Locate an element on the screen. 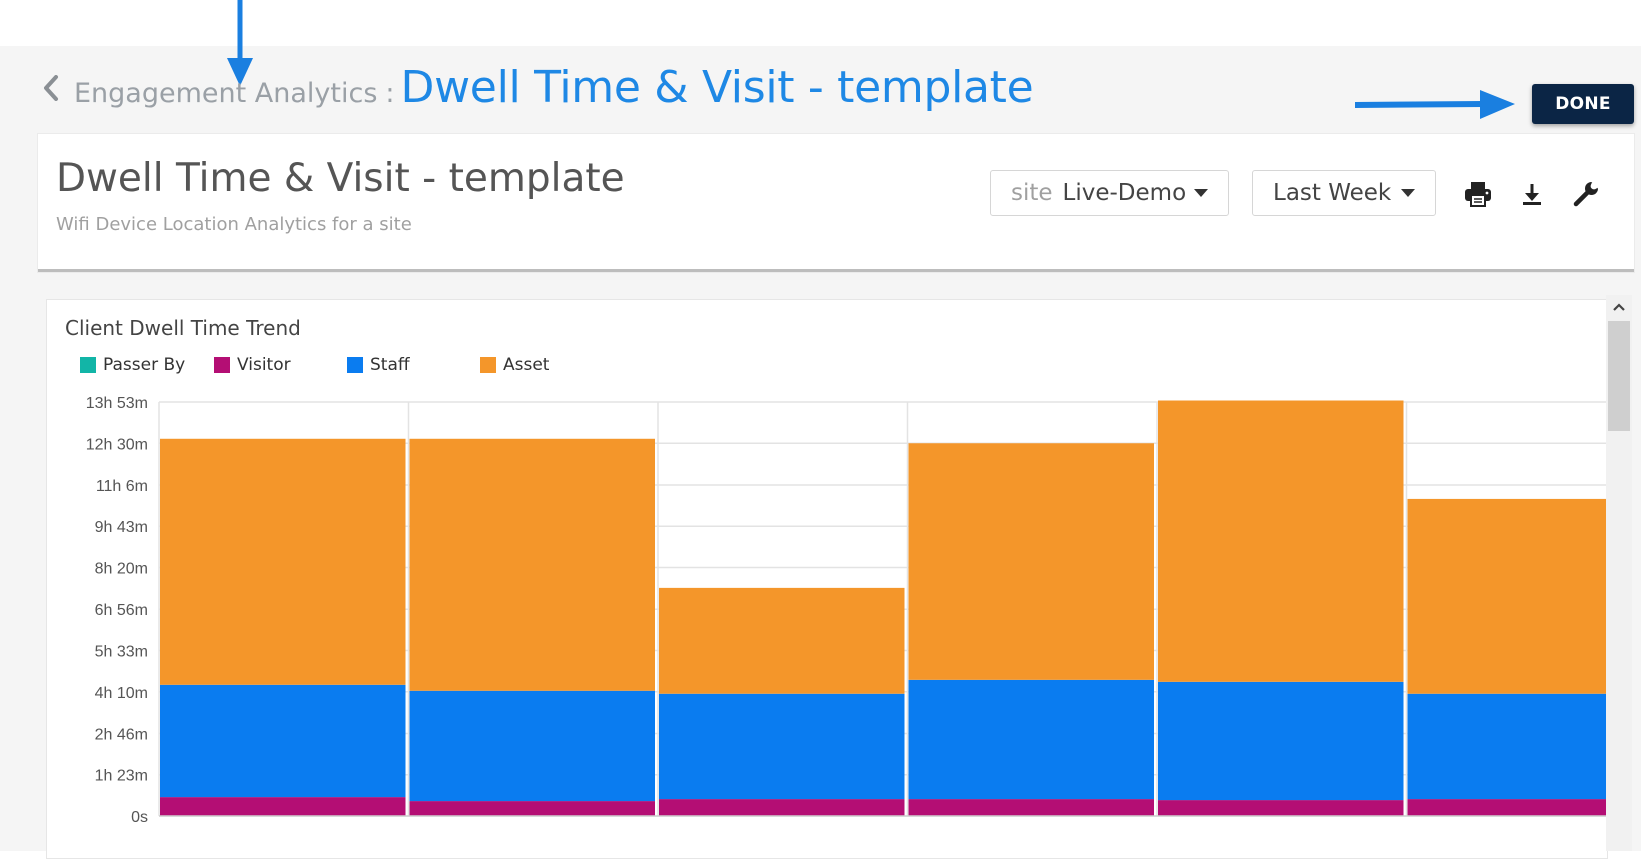 The image size is (1641, 860). legend-item-staff: Staff is located at coordinates (378, 365).